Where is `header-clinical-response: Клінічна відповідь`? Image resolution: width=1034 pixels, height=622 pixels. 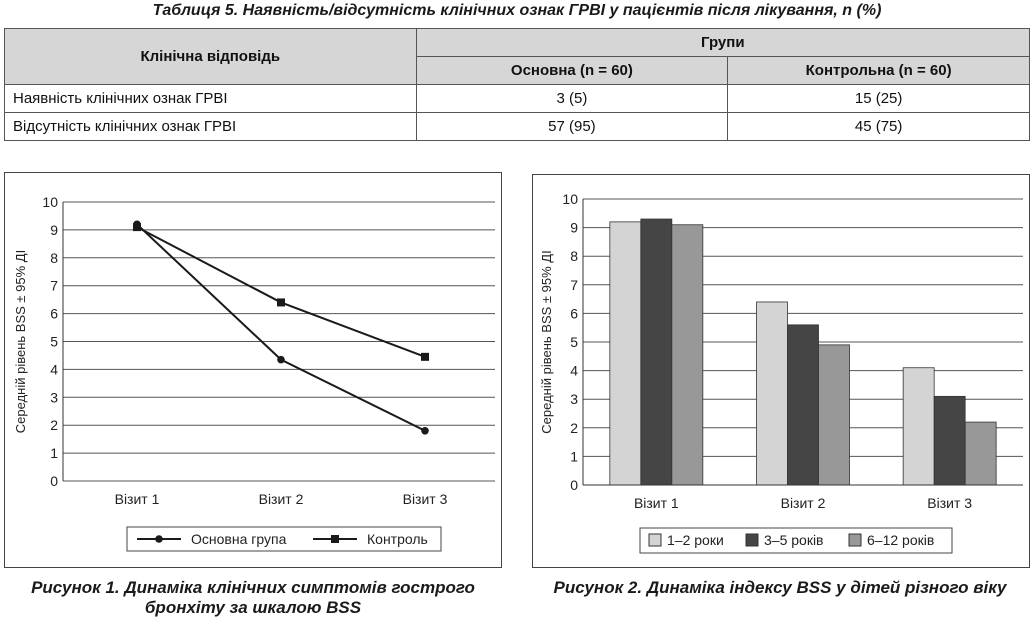
header-clinical-response: Клінічна відповідь is located at coordinates (210, 56).